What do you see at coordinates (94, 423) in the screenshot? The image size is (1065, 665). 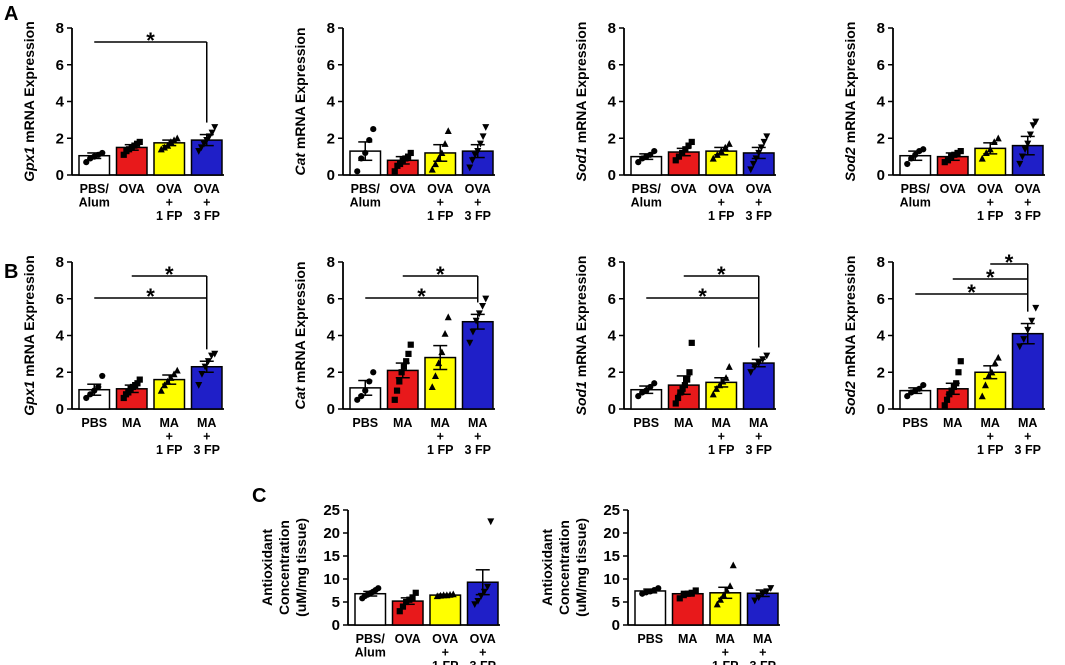 I see `b1-category-label: PBS` at bounding box center [94, 423].